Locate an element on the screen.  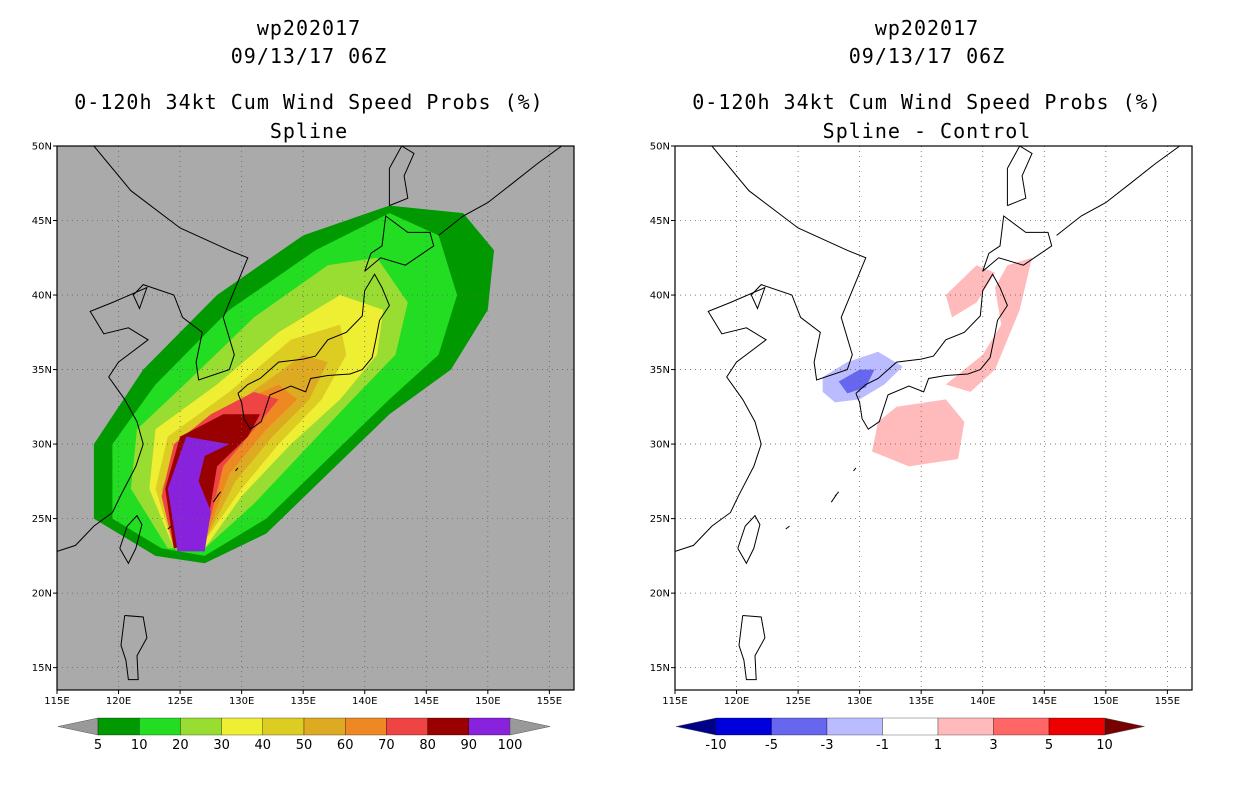
colorbar: 5 10 20 30 40 50 60 70 80 90 100 is located at coordinates (304, 735).